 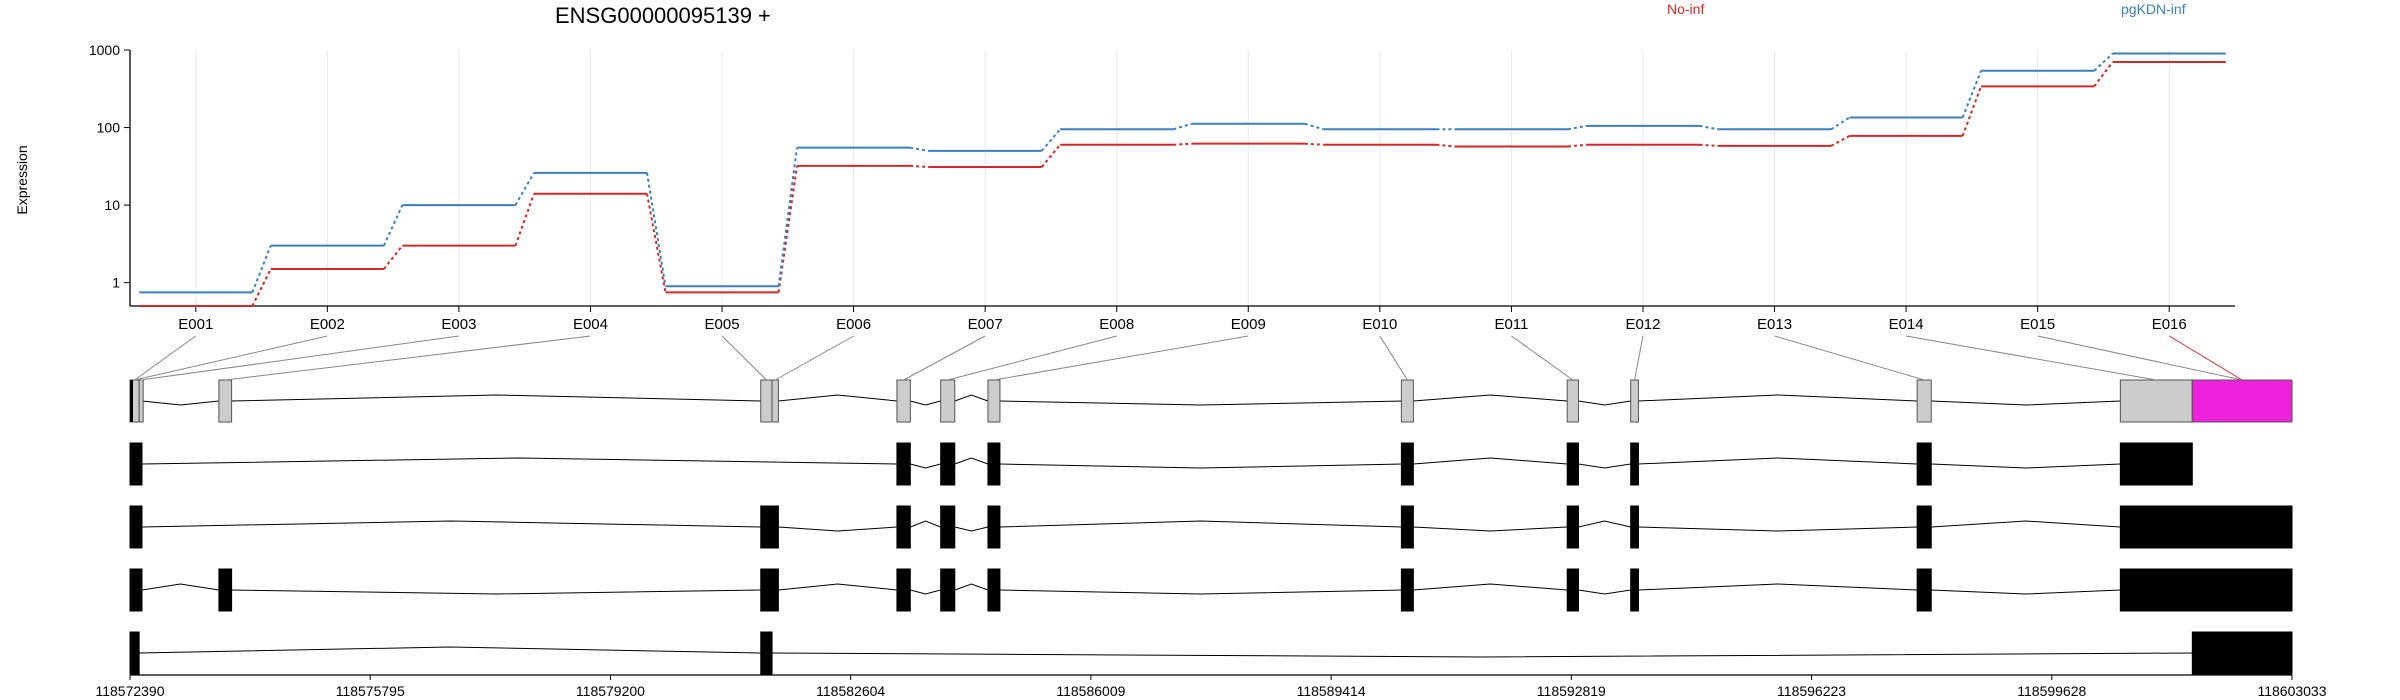 What do you see at coordinates (104, 50) in the screenshot?
I see `y-tick-label: 1000` at bounding box center [104, 50].